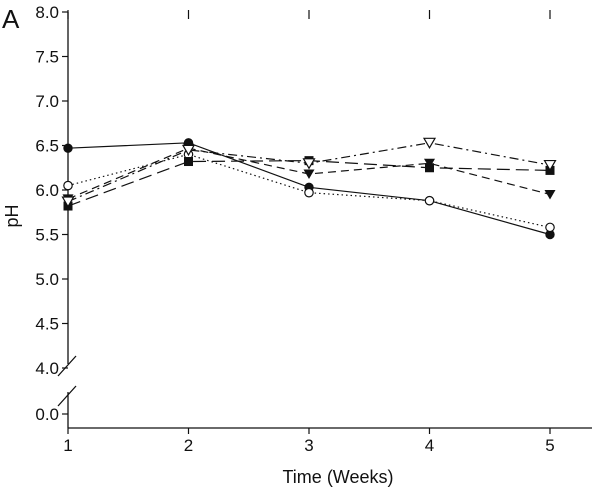  Describe the element at coordinates (67, 445) in the screenshot. I see `x-tick-label: 1` at that location.